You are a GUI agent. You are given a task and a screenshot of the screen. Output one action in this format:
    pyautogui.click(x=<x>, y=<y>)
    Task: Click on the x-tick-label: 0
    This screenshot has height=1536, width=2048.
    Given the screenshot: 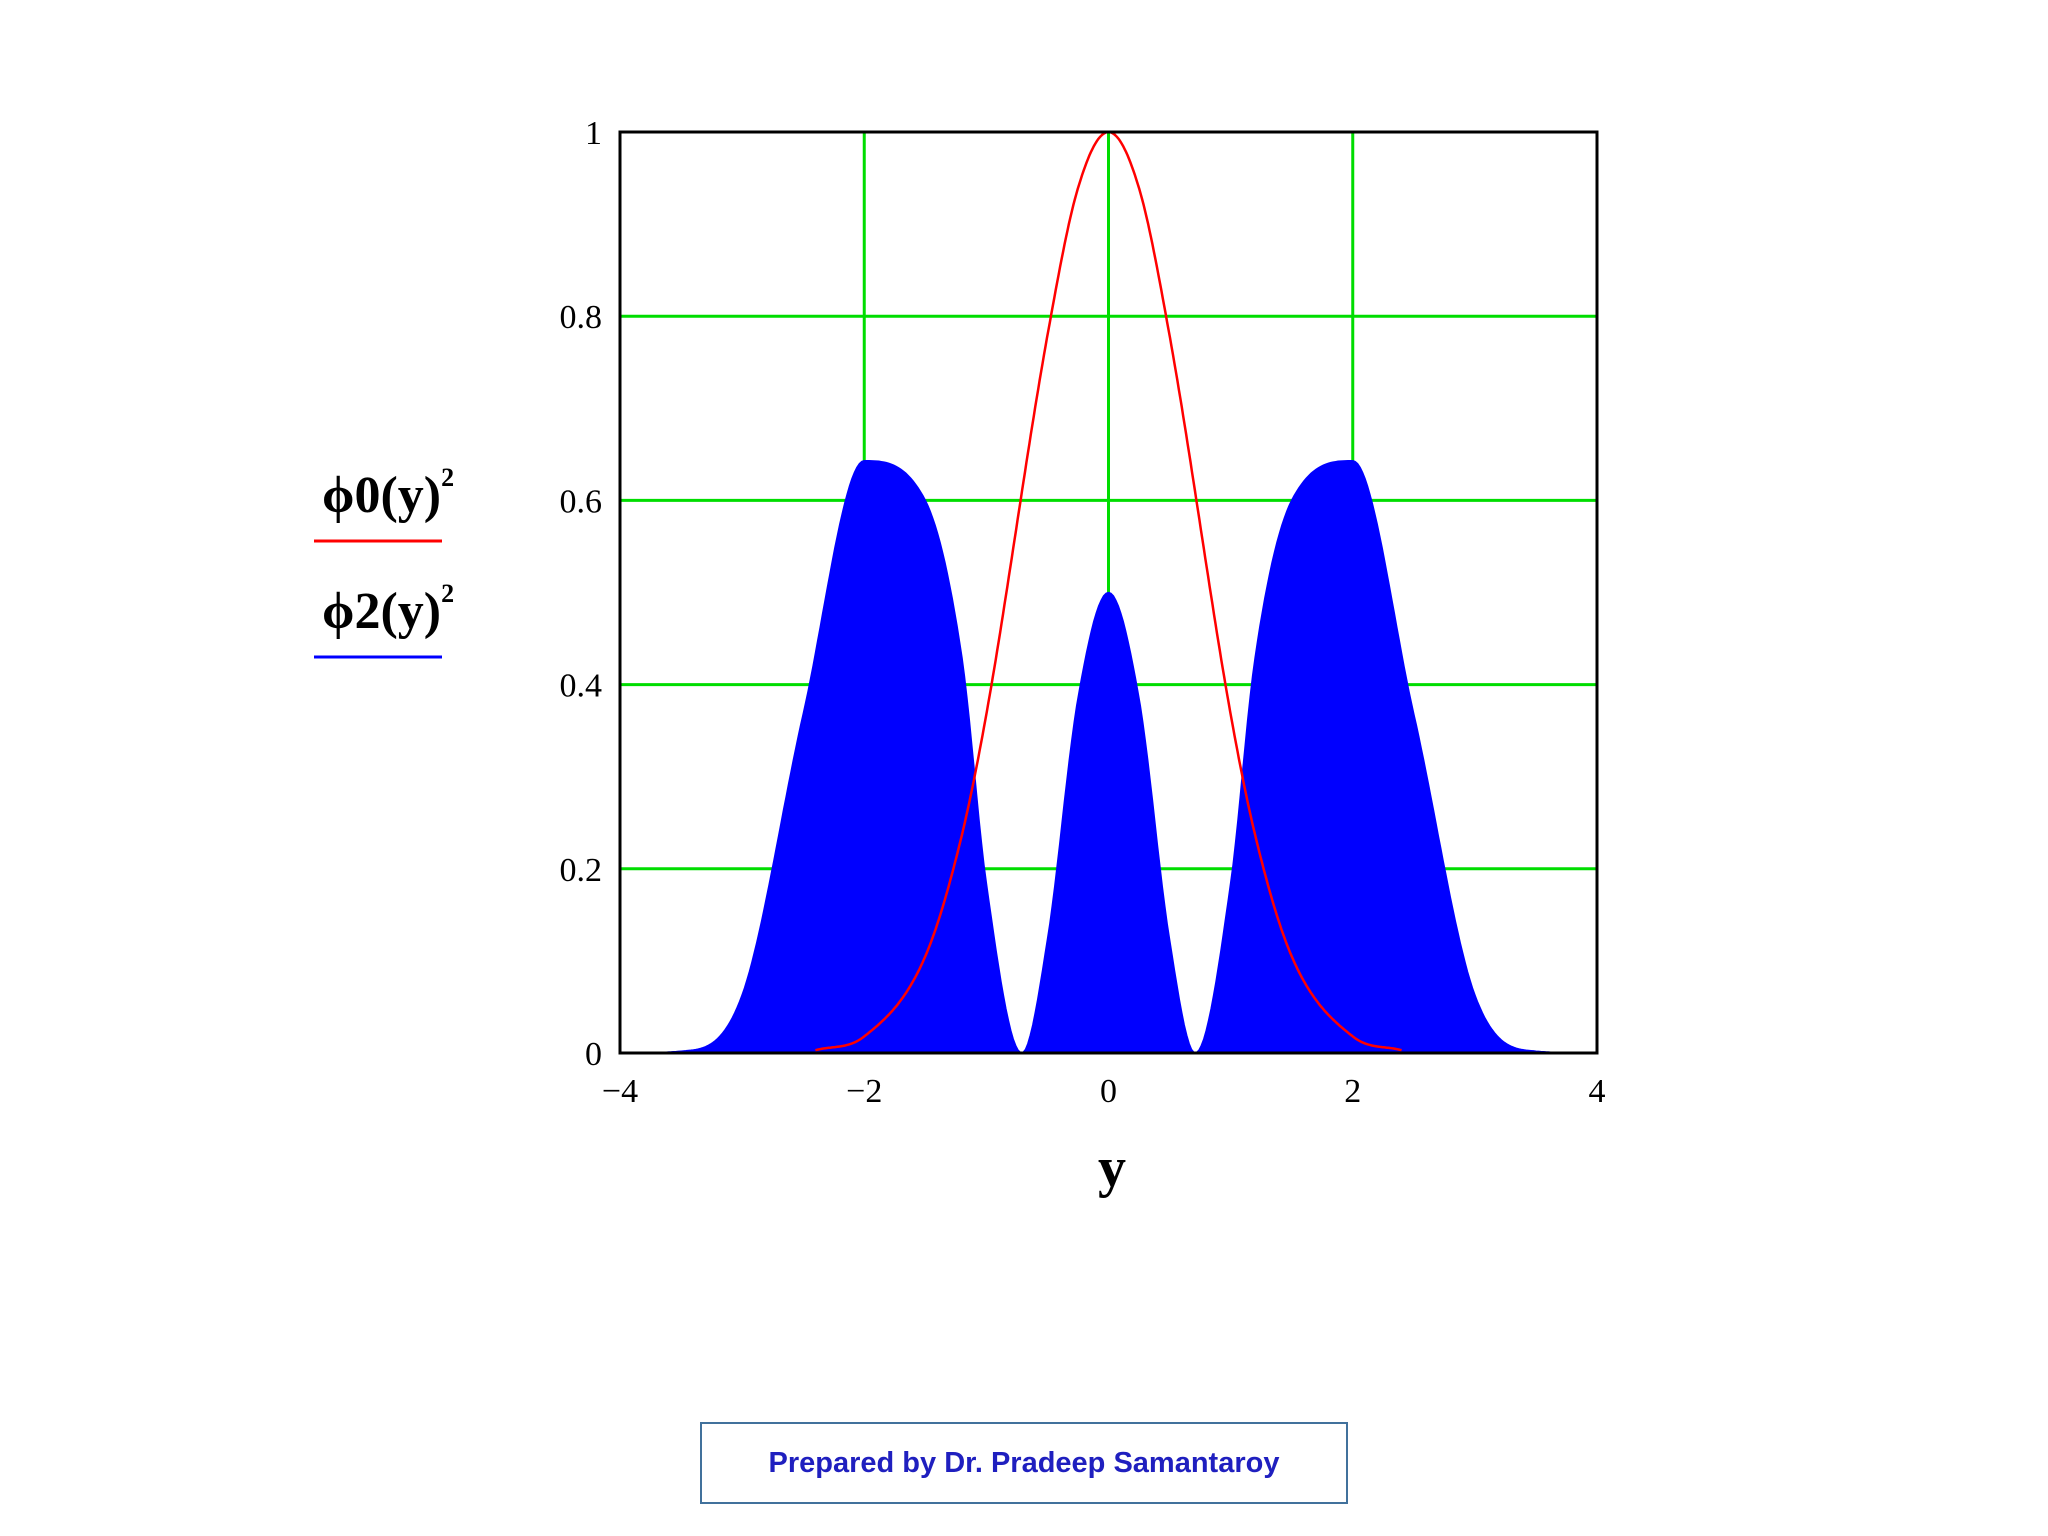 What is the action you would take?
    pyautogui.click(x=1108, y=1091)
    